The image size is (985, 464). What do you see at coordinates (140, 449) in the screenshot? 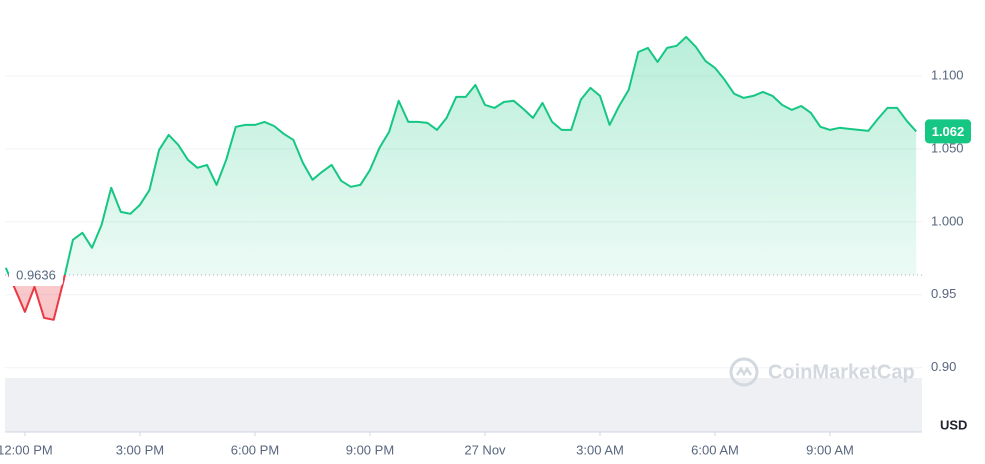
I see `x-tick-label: 3:00 PM` at bounding box center [140, 449].